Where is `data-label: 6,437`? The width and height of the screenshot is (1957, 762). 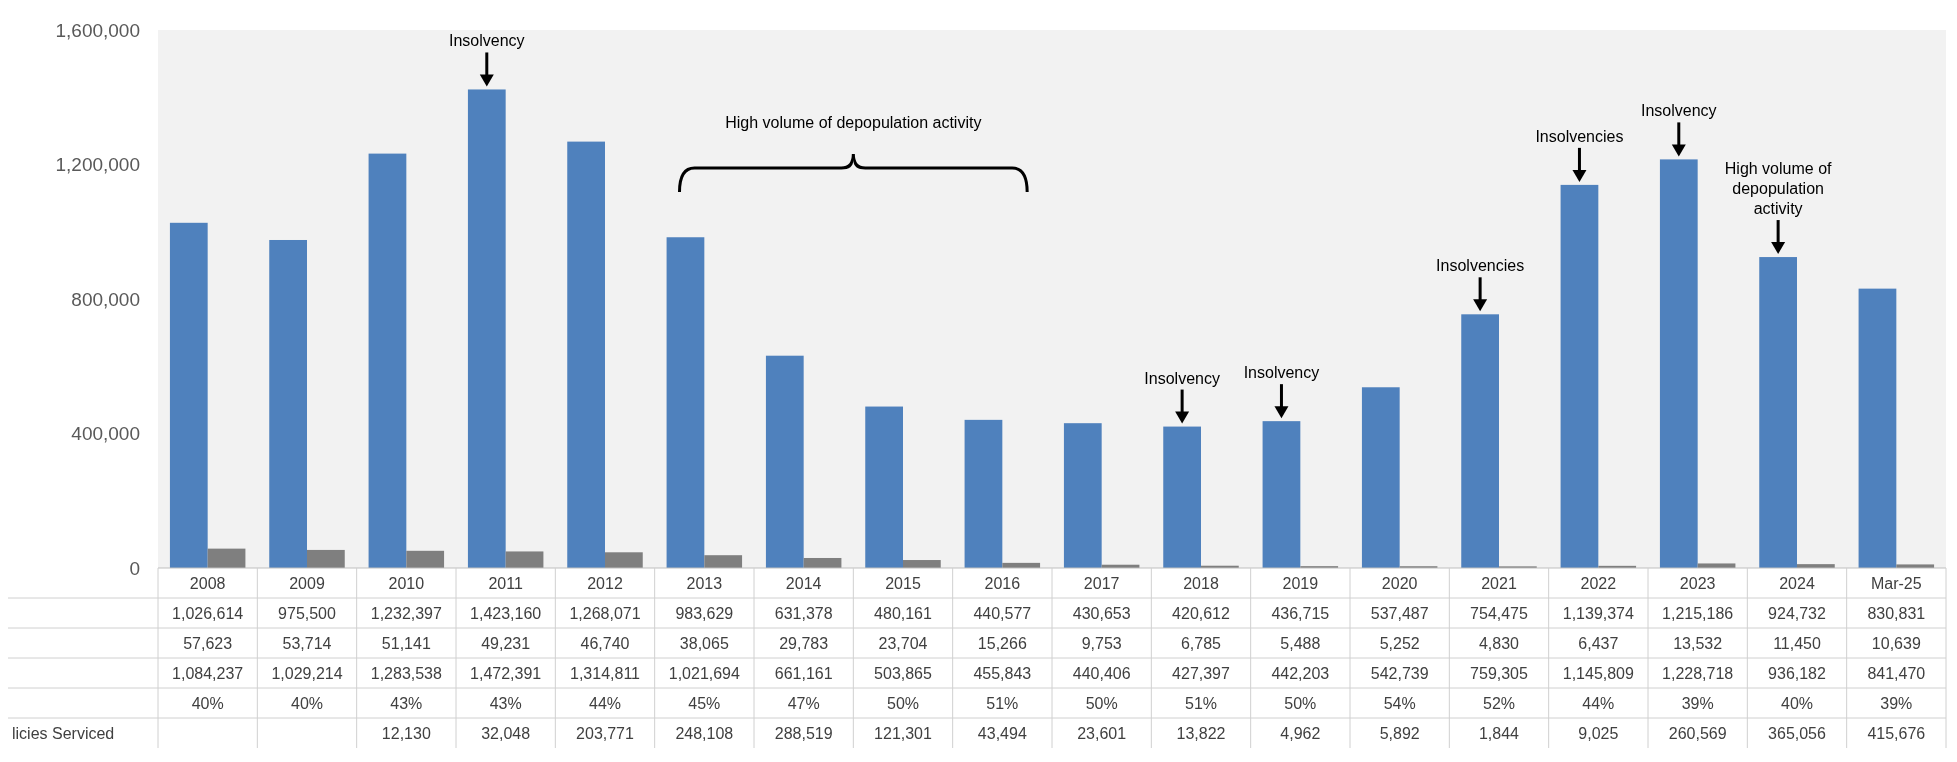
data-label: 6,437 is located at coordinates (1598, 643).